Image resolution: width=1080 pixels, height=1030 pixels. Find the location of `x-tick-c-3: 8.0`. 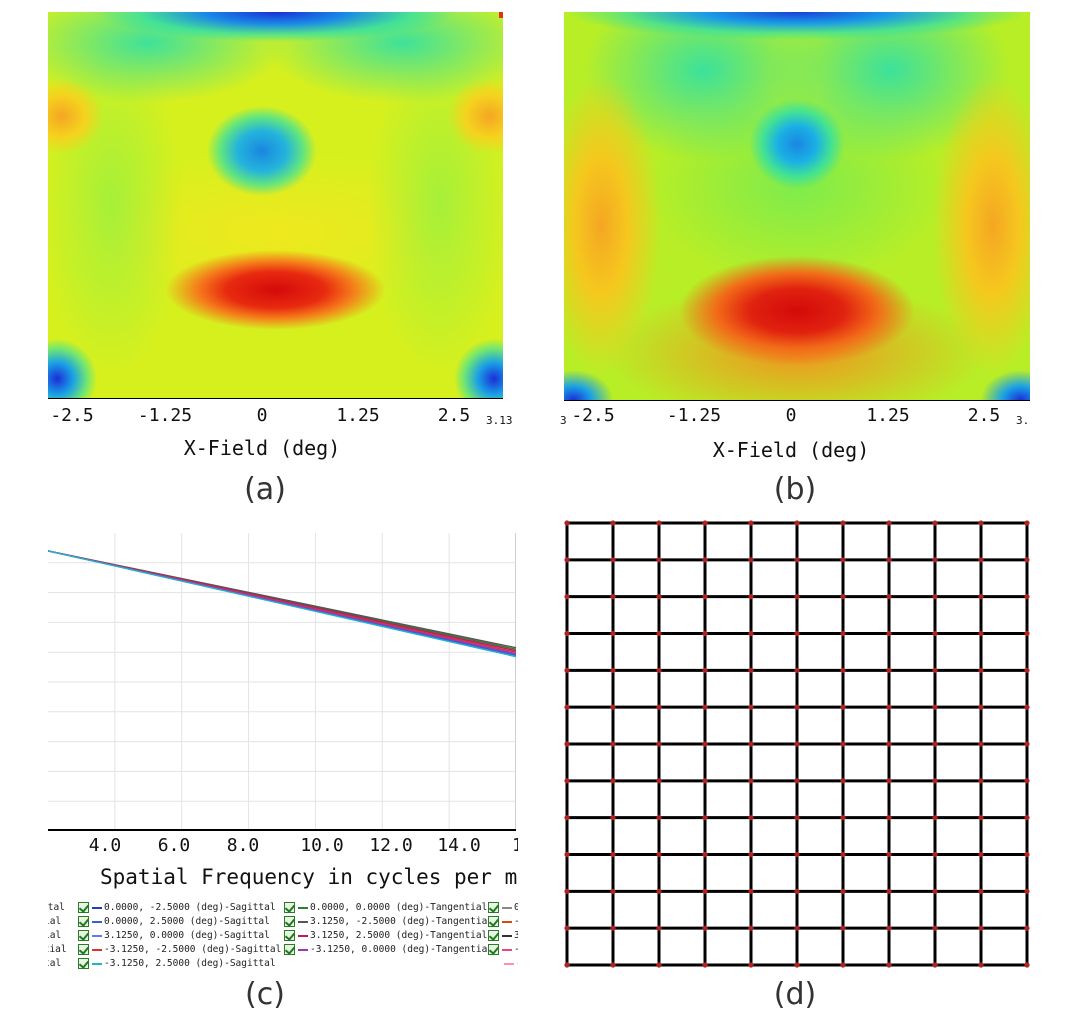

x-tick-c-3: 8.0 is located at coordinates (243, 845).